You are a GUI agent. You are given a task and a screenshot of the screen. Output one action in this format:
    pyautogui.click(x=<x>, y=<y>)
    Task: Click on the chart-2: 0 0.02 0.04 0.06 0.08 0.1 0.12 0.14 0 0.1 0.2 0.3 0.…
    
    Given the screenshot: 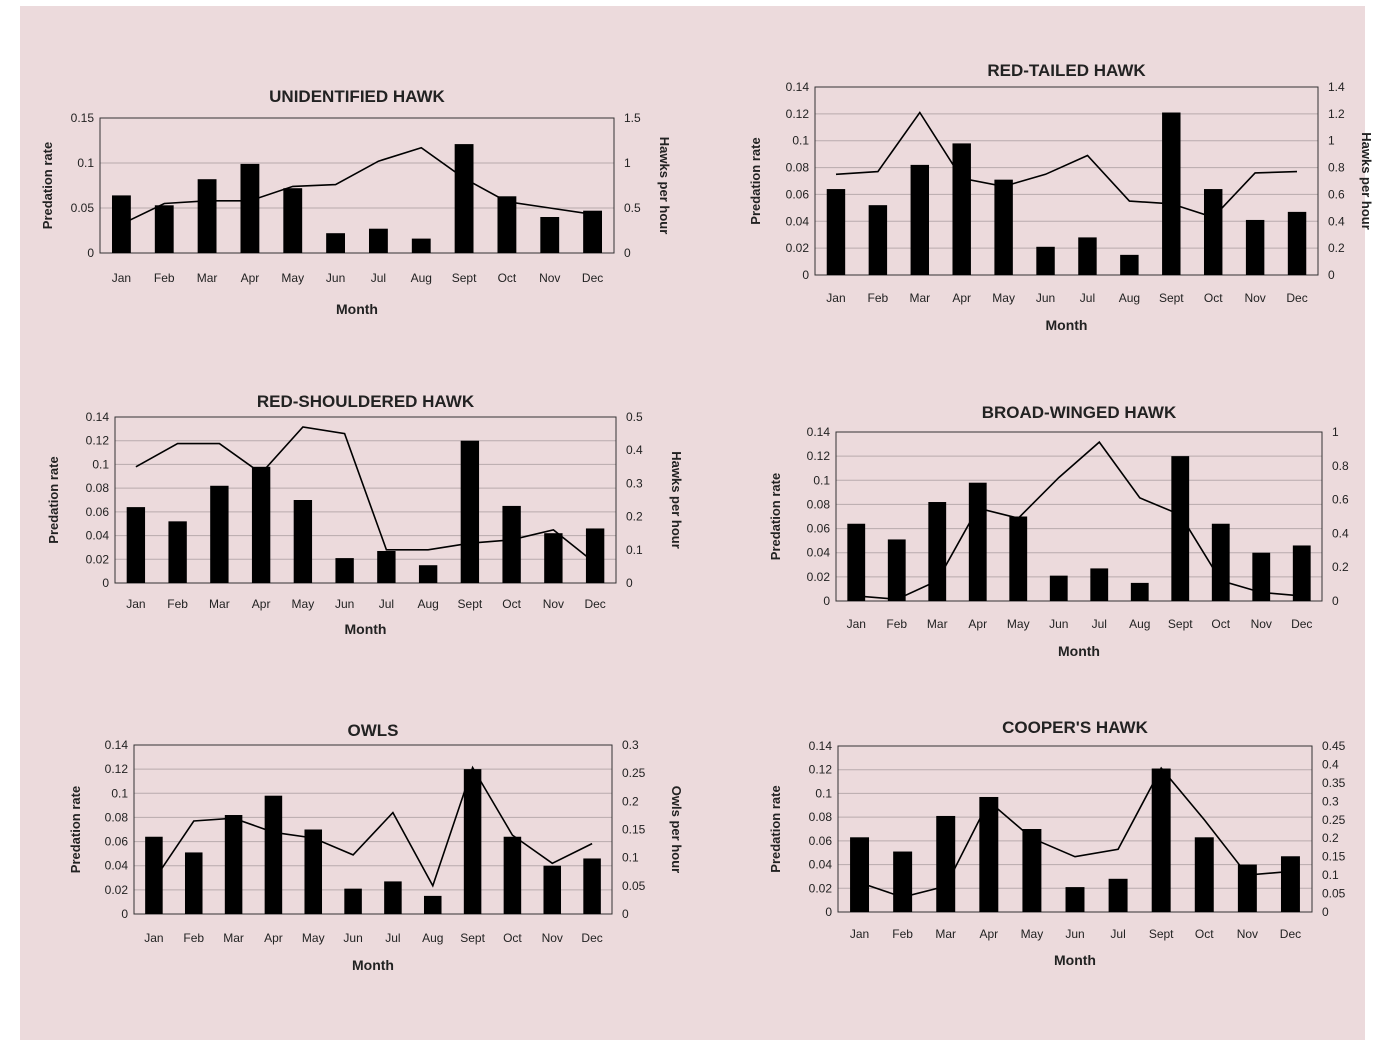 What is the action you would take?
    pyautogui.click(x=365, y=514)
    